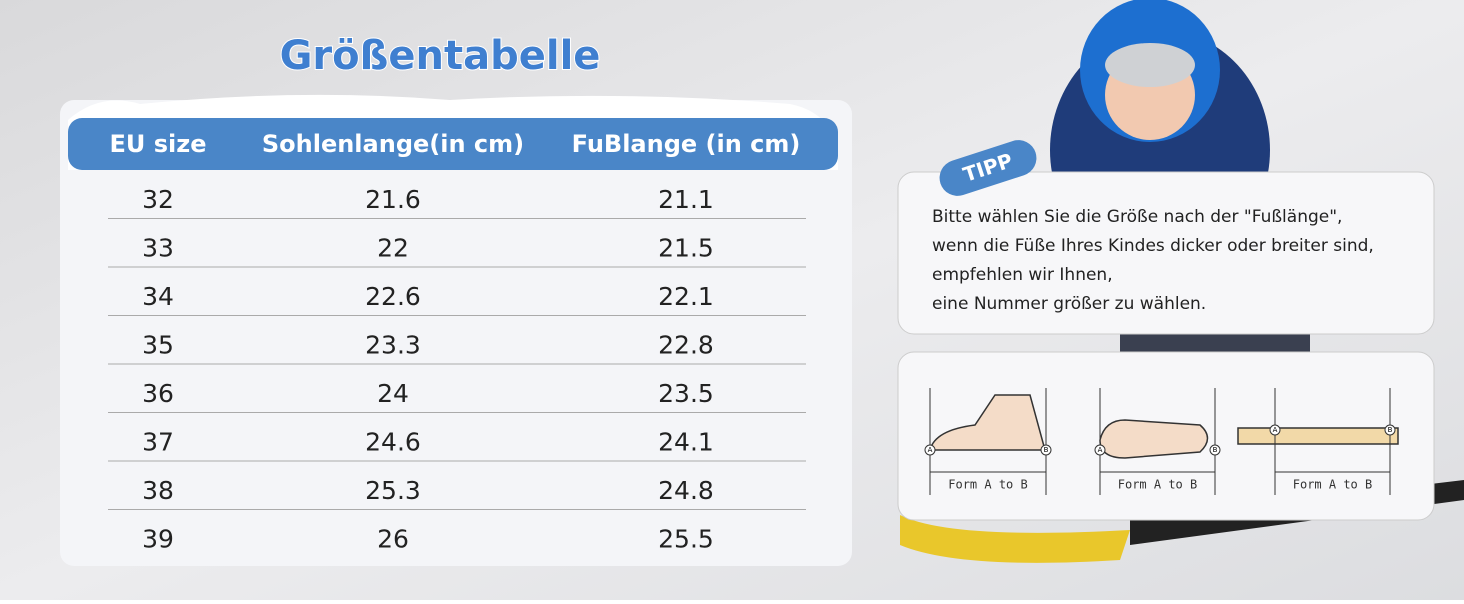  I want to click on cell: 21.1, so click(686, 199).